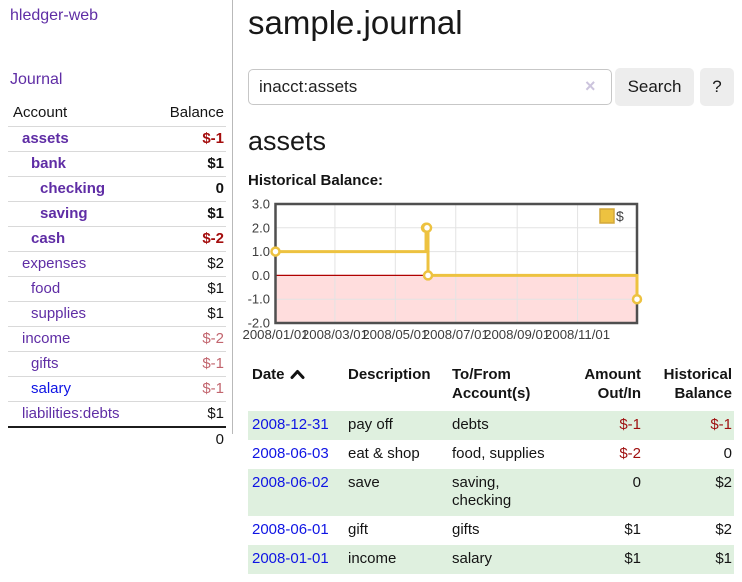 This screenshot has height=582, width=742. Describe the element at coordinates (45, 363) in the screenshot. I see `account-link: gifts` at that location.